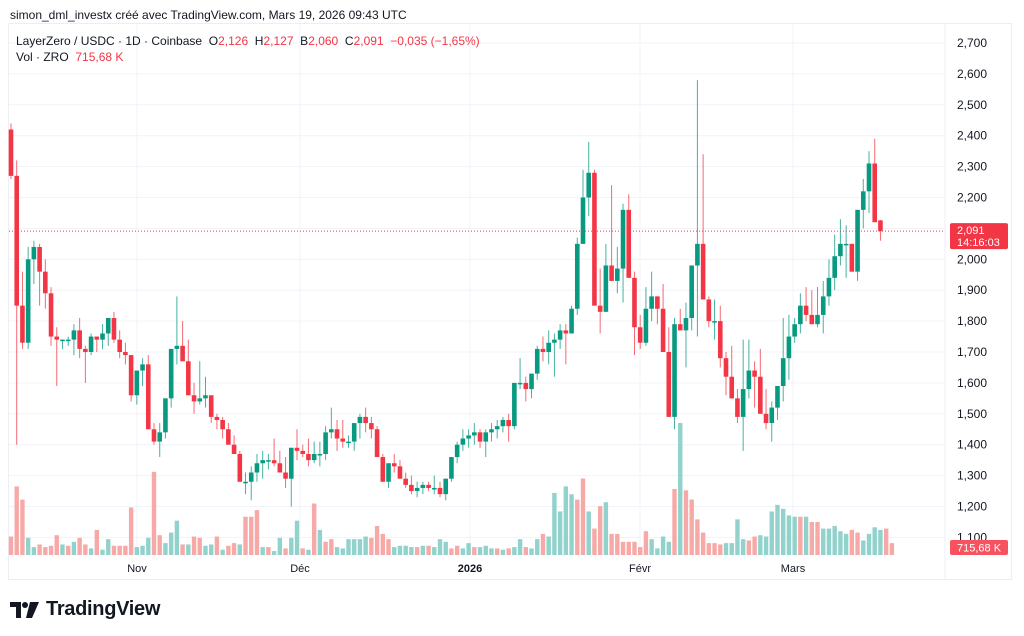  Describe the element at coordinates (972, 259) in the screenshot. I see `price-tick-label: 2,000` at that location.